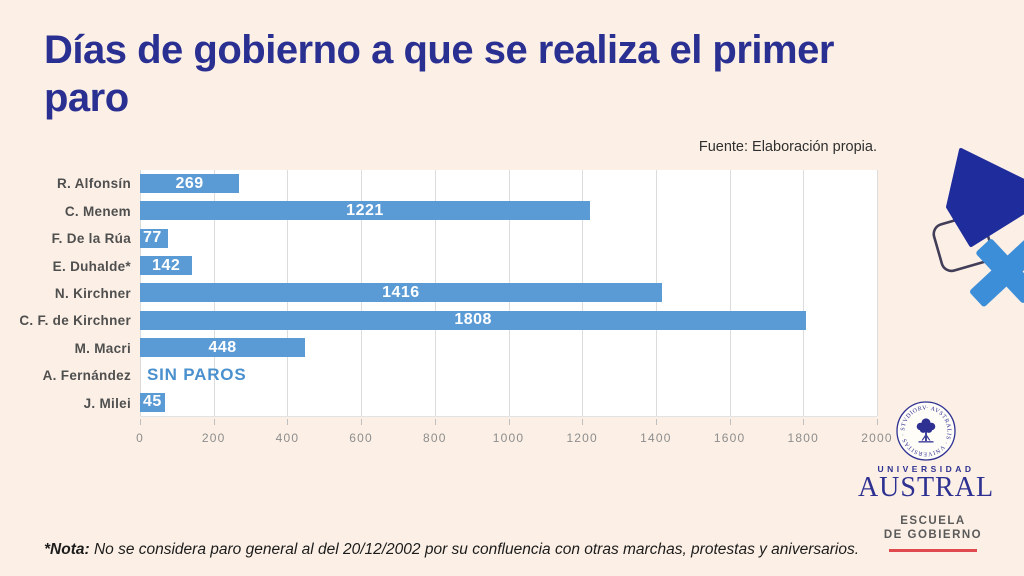 The height and width of the screenshot is (576, 1024). Describe the element at coordinates (287, 438) in the screenshot. I see `axis-tick-label: 400` at that location.